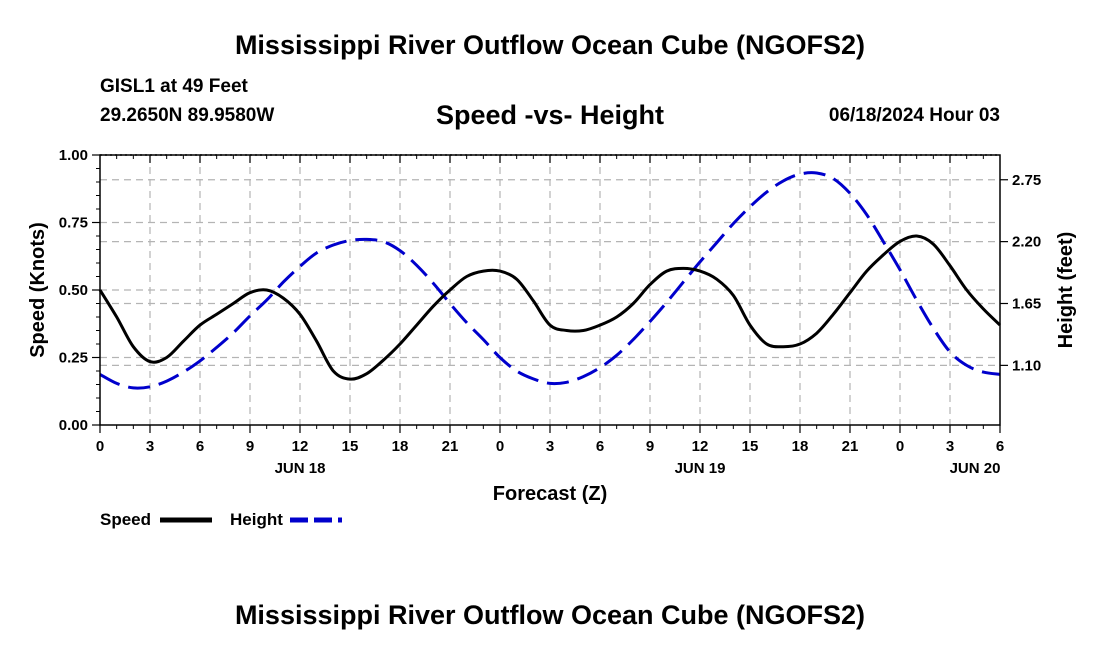 This screenshot has width=1100, height=650. I want to click on y-tick-label: 1.00, so click(73, 155).